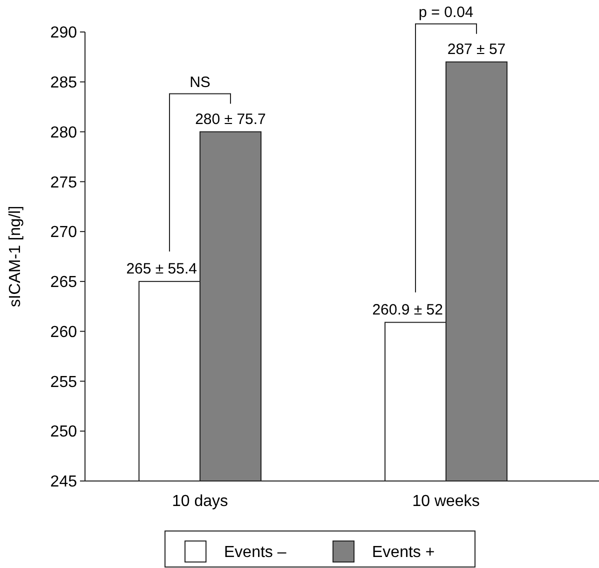 The image size is (599, 568). I want to click on x-tick-label: 10 days, so click(200, 501).